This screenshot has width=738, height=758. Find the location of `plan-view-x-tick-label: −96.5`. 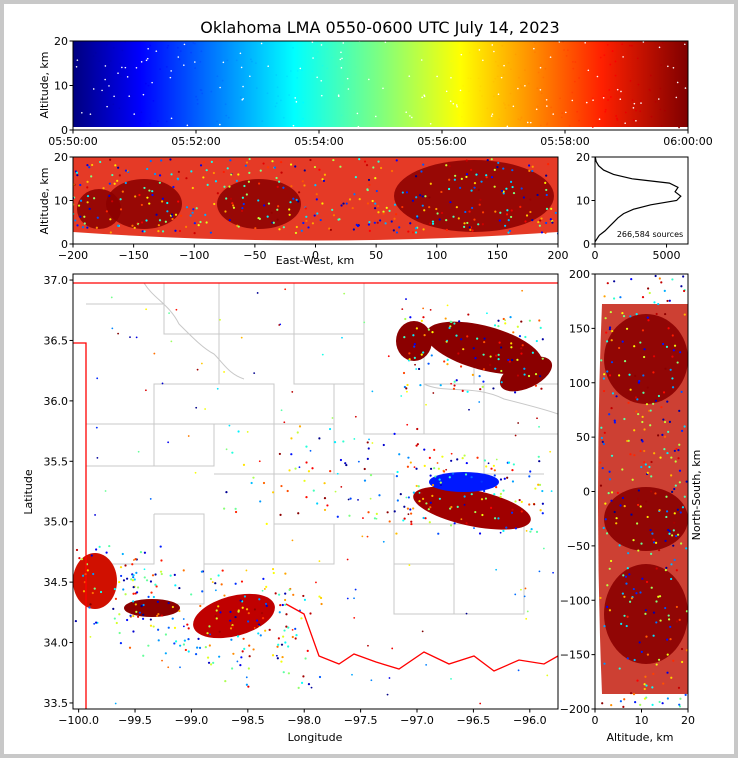

plan-view-x-tick-label: −96.5 is located at coordinates (474, 720).